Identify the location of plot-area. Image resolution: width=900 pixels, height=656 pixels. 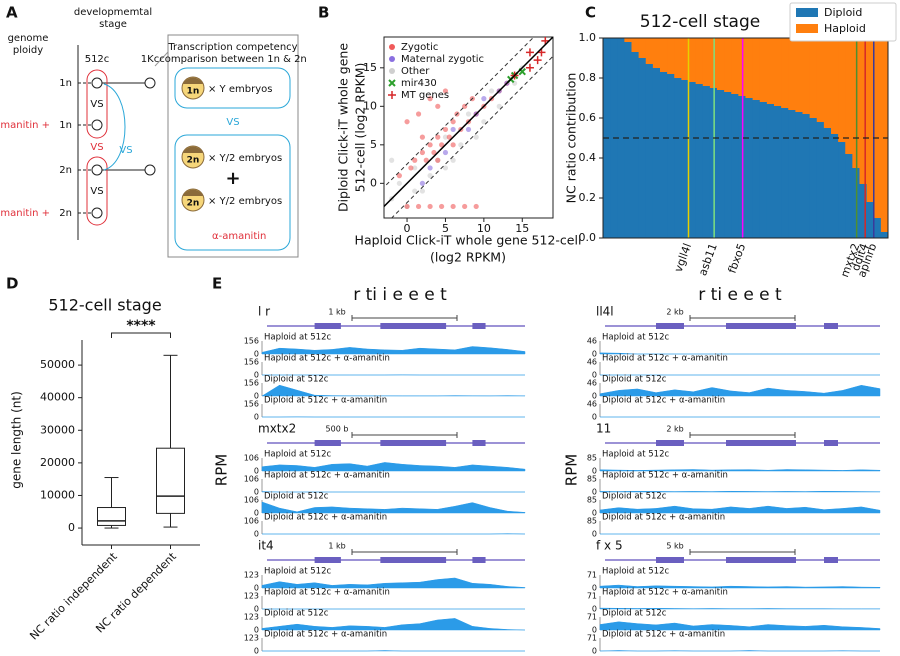
(468, 127).